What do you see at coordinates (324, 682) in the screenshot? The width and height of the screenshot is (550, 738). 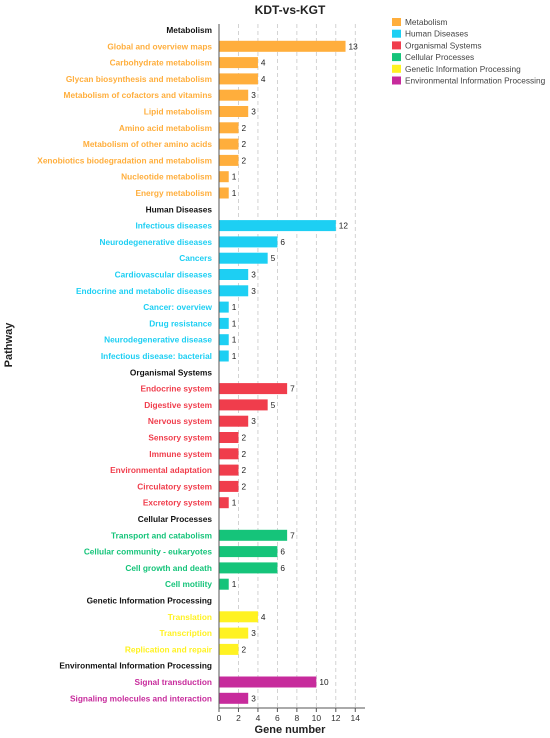 I see `bar-value-label: 10` at bounding box center [324, 682].